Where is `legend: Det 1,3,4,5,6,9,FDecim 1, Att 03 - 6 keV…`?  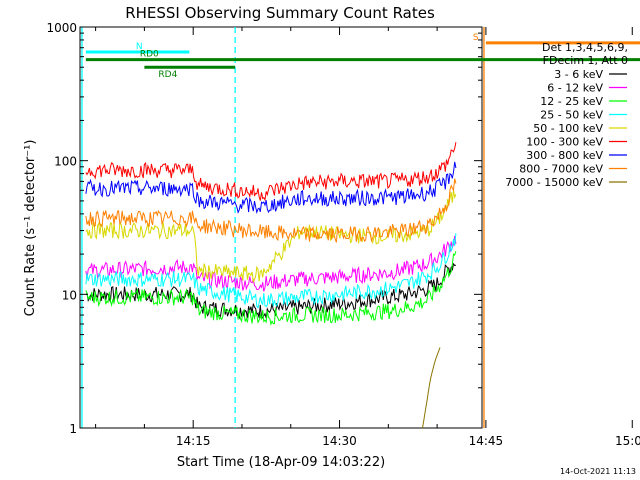 legend: Det 1,3,4,5,6,9,FDecim 1, Att 03 - 6 keV… is located at coordinates (566, 115).